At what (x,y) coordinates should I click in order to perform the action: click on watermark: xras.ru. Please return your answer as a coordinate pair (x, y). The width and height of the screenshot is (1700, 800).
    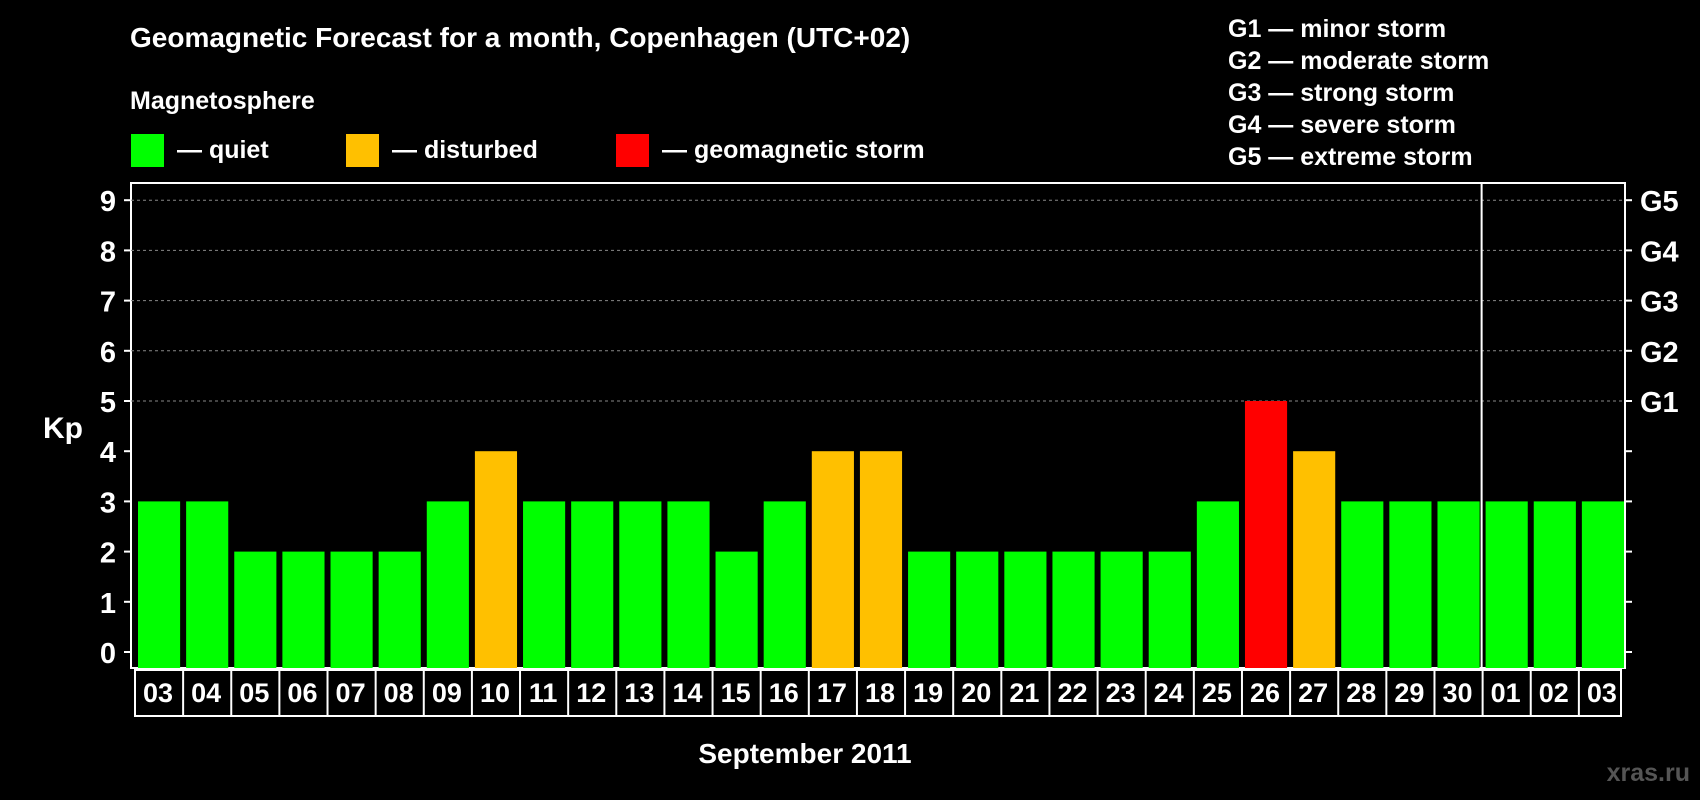
    Looking at the image, I should click on (1648, 773).